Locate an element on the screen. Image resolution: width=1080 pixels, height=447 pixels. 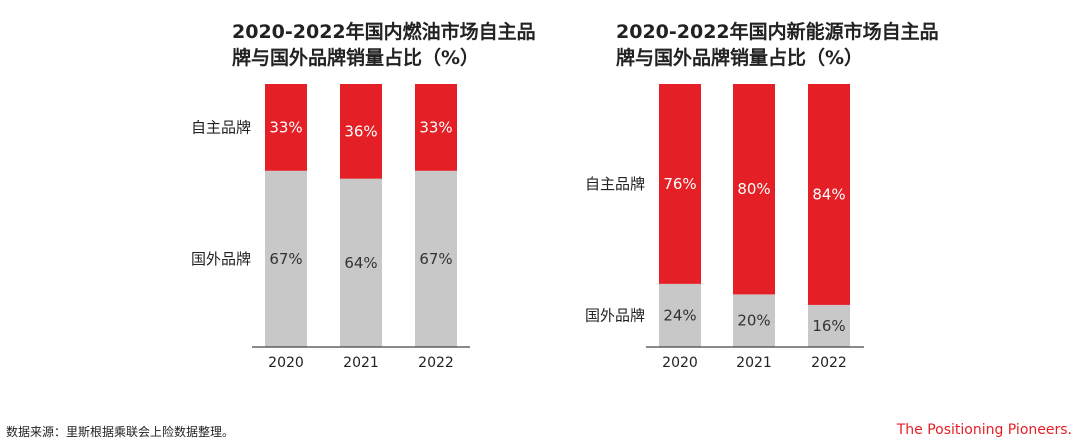
brand-tagline: The Positioning Pioneers. is located at coordinates (984, 430).